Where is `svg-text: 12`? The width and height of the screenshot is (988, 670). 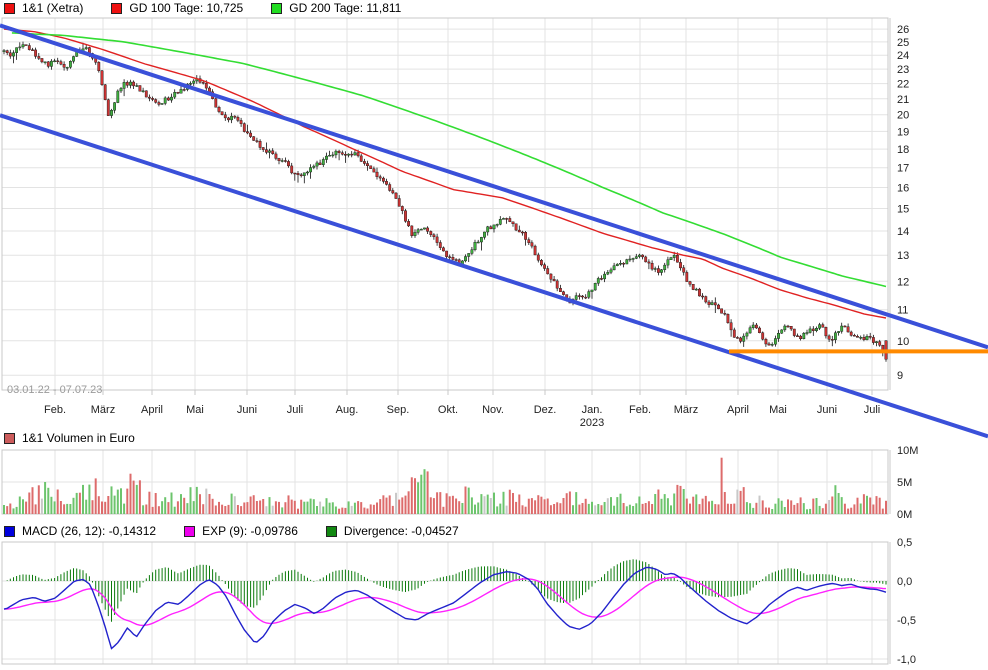
svg-text: 12 is located at coordinates (903, 282).